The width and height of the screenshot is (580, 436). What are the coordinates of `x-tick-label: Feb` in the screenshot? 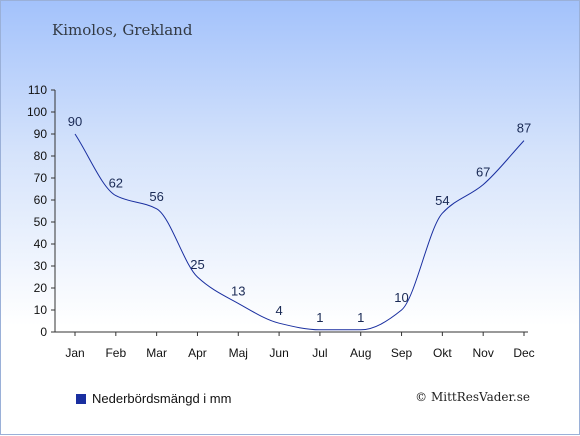 It's located at (115, 353).